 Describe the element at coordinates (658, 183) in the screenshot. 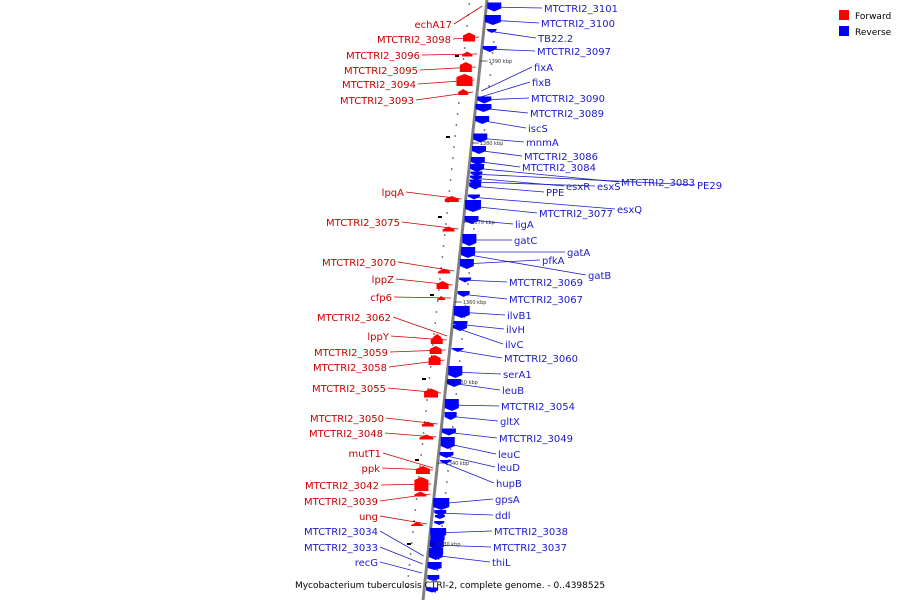

I see `gene-label-mtctri2-3083: MTCTRI2_3083` at that location.